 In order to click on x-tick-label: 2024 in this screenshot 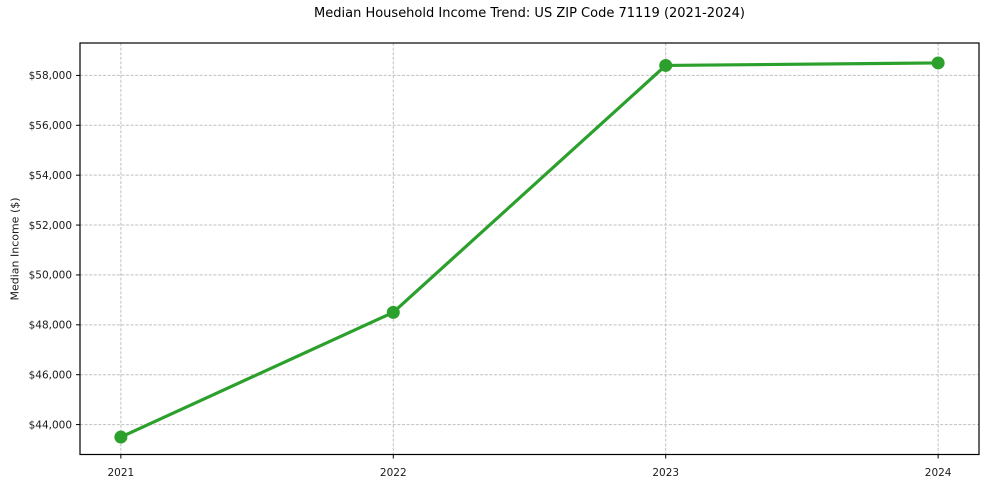, I will do `click(938, 473)`.